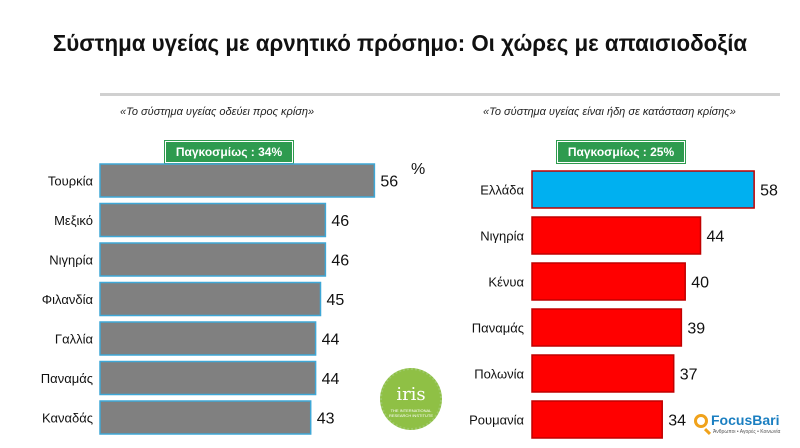 Image resolution: width=800 pixels, height=448 pixels. What do you see at coordinates (502, 236) in the screenshot?
I see `category-label-chart2-2: Νιγηρία` at bounding box center [502, 236].